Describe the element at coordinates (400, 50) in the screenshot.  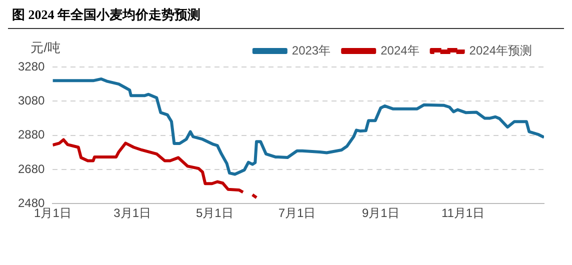
I see `legend-label: 2024年` at that location.